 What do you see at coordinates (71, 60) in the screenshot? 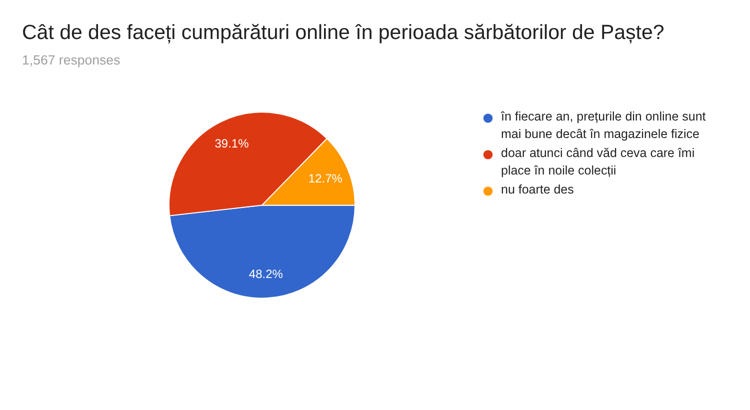
I see `chart-subtitle: 1,567 responses` at bounding box center [71, 60].